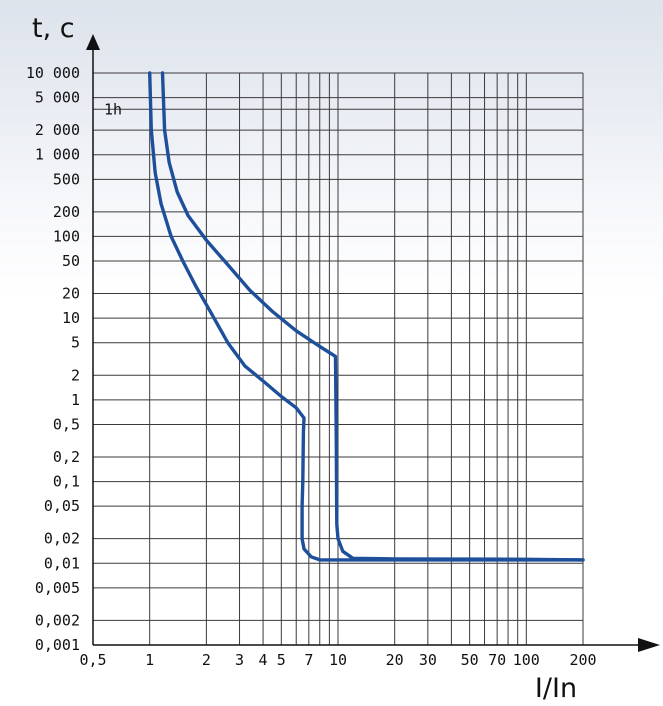 This screenshot has height=706, width=663. I want to click on x-tick-label: 2, so click(206, 660).